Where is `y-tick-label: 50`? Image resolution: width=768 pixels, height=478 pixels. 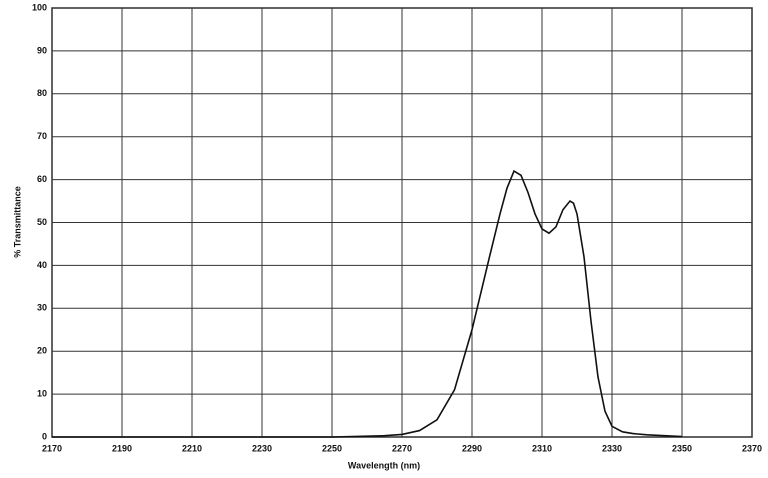
y-tick-label: 50 is located at coordinates (42, 222).